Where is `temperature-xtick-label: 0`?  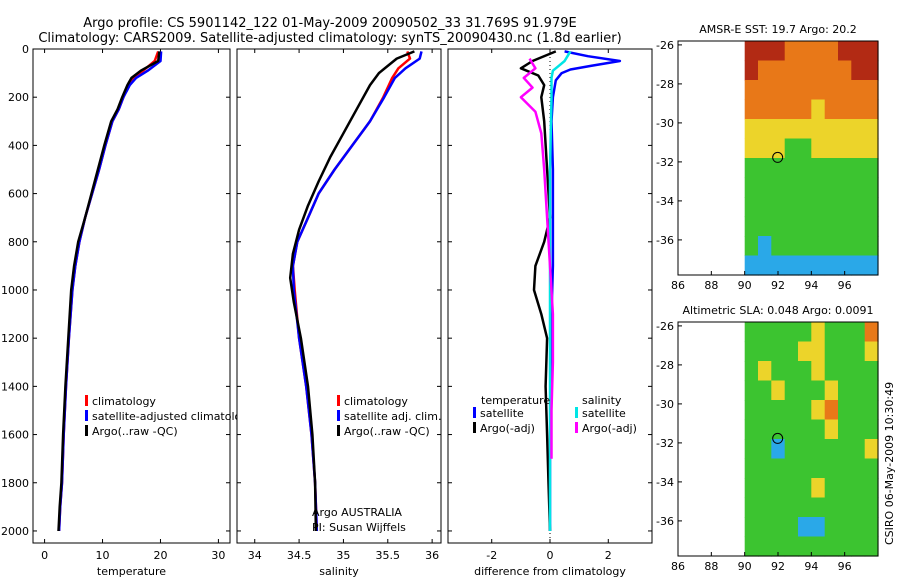 temperature-xtick-label: 0 is located at coordinates (44, 555).